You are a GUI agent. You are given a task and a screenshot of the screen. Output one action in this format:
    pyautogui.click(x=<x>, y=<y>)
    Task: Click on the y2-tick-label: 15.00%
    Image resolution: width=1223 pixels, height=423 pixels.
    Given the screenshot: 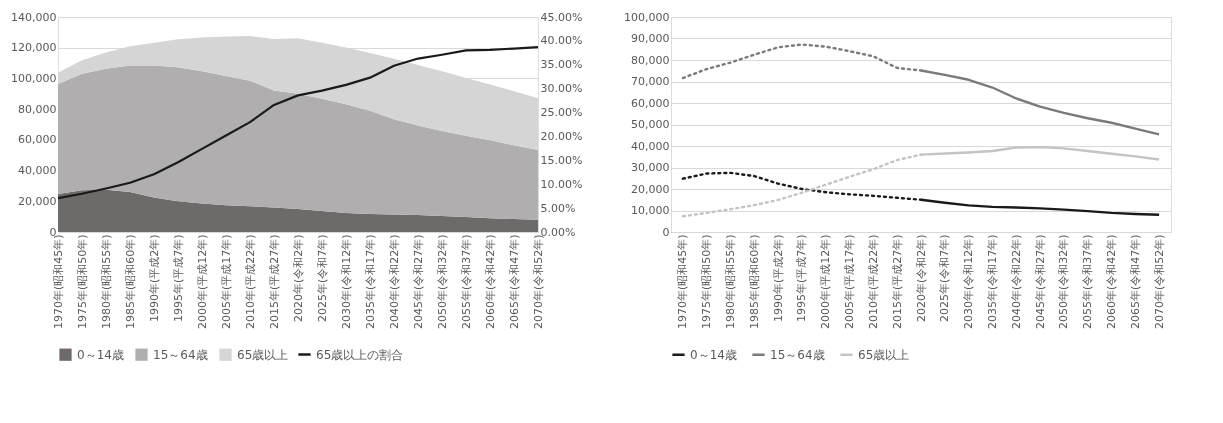 What is the action you would take?
    pyautogui.click(x=561, y=160)
    